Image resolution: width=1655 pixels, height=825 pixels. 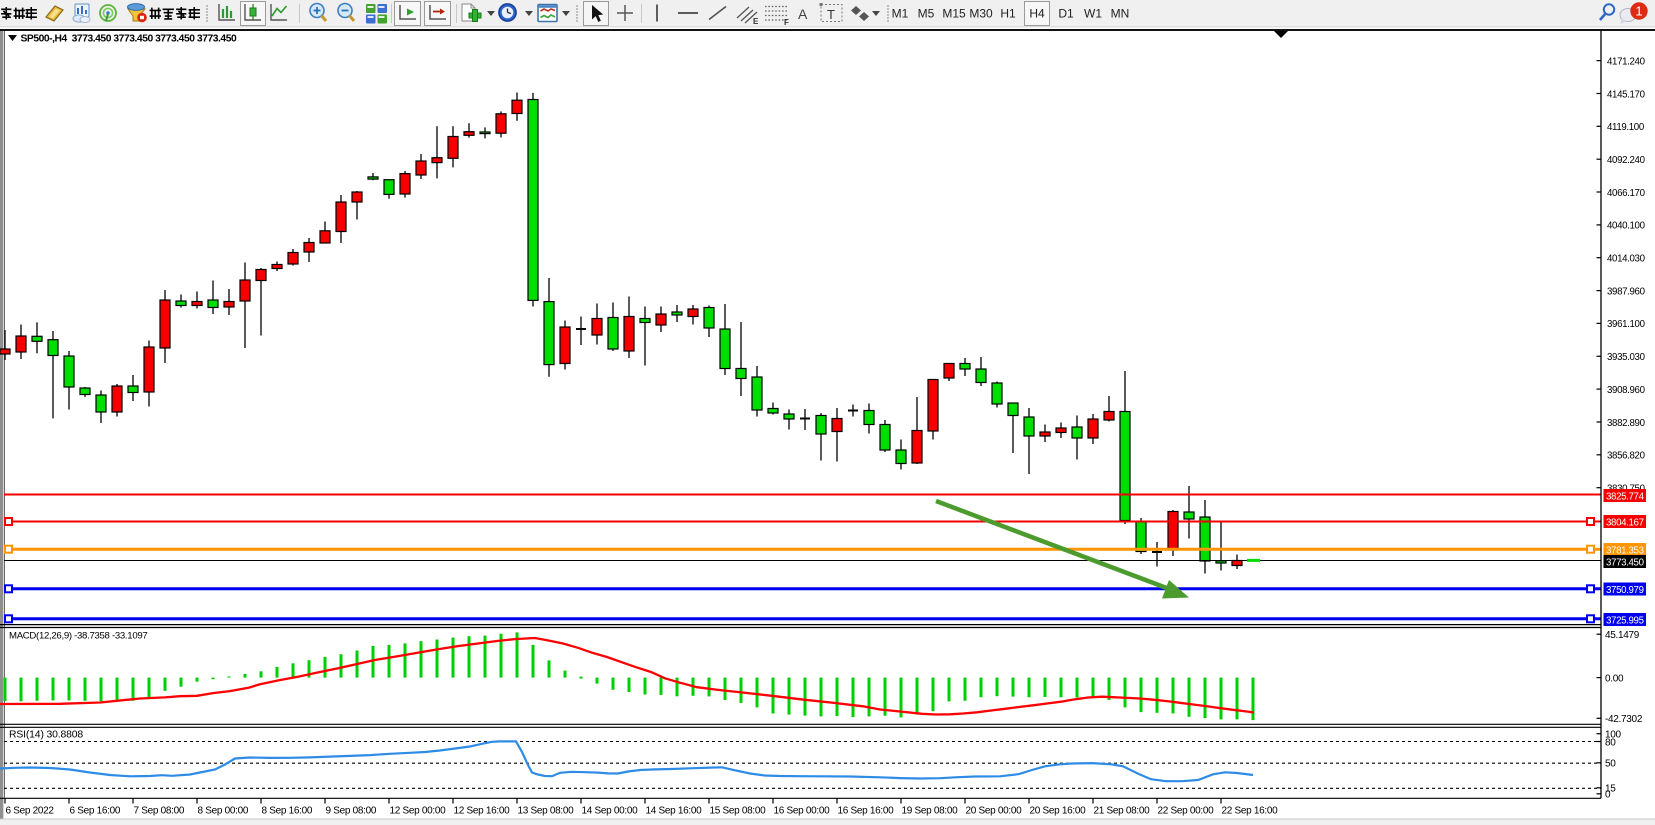 What do you see at coordinates (1186, 811) in the screenshot?
I see `svg-text: 22 Sep 00:00` at bounding box center [1186, 811].